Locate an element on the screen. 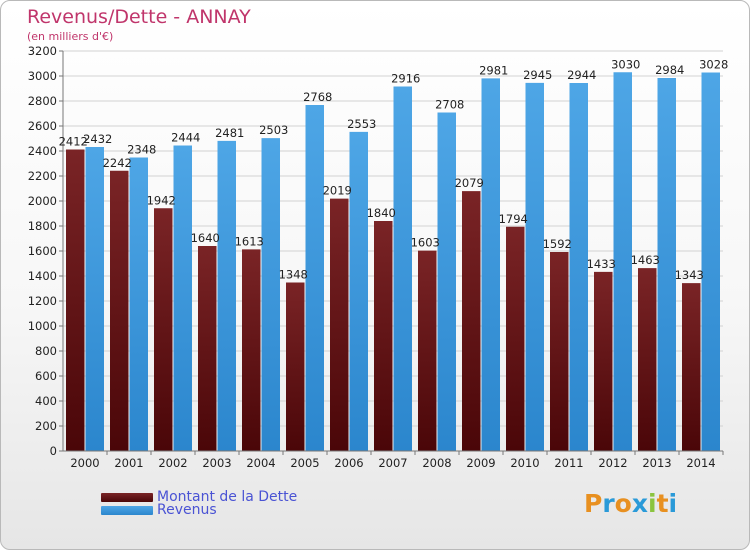  logo-letter: P is located at coordinates (593, 503).